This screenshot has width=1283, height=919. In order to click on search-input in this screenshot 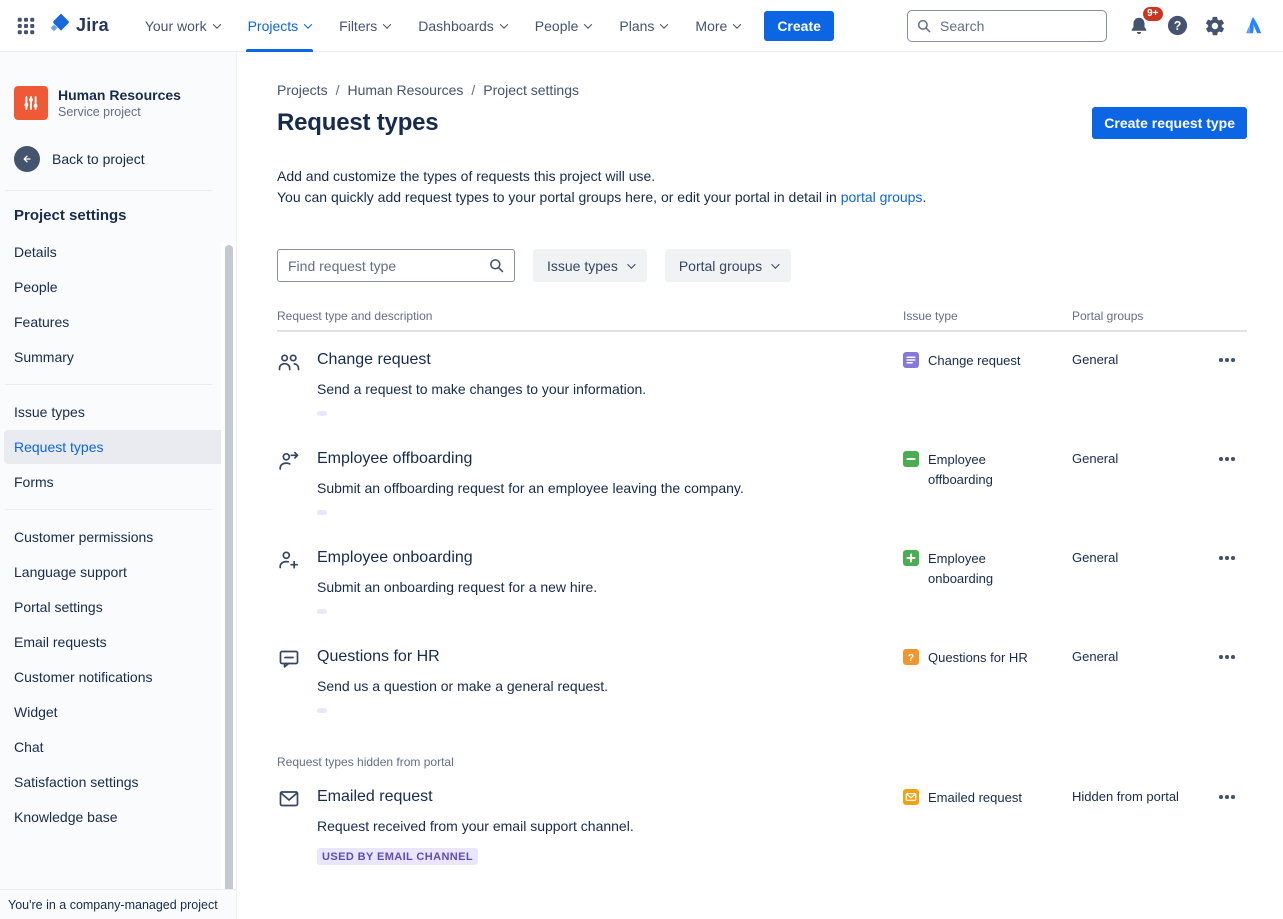, I will do `click(1007, 25)`.